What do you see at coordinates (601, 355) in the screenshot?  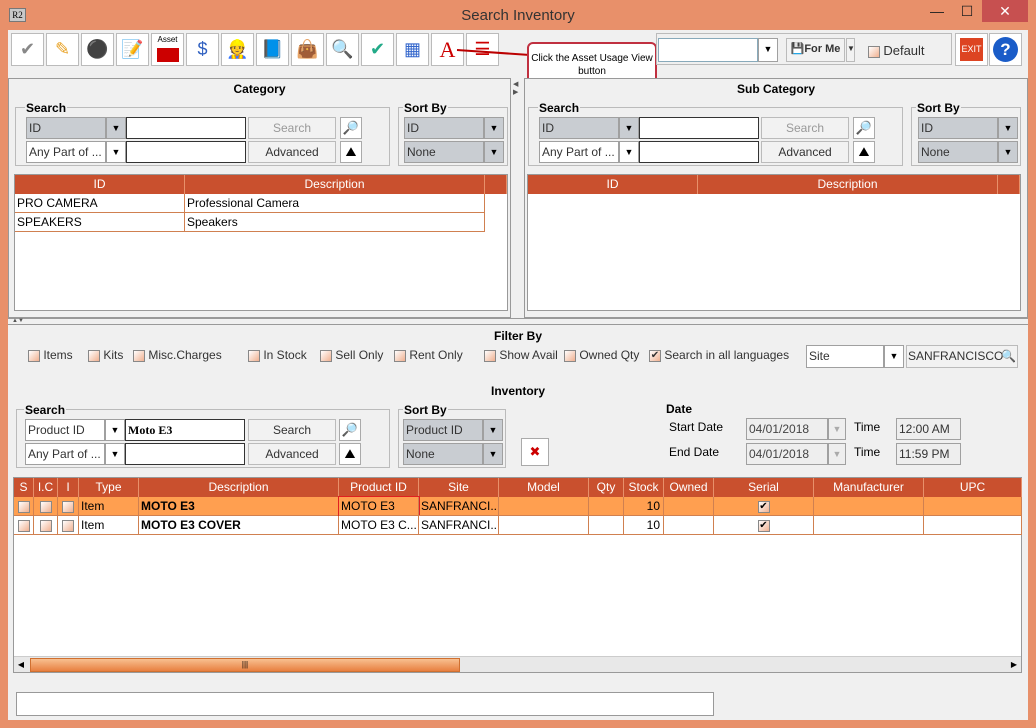 I see `filter-checkbox-owned-qty: Owned Qty` at bounding box center [601, 355].